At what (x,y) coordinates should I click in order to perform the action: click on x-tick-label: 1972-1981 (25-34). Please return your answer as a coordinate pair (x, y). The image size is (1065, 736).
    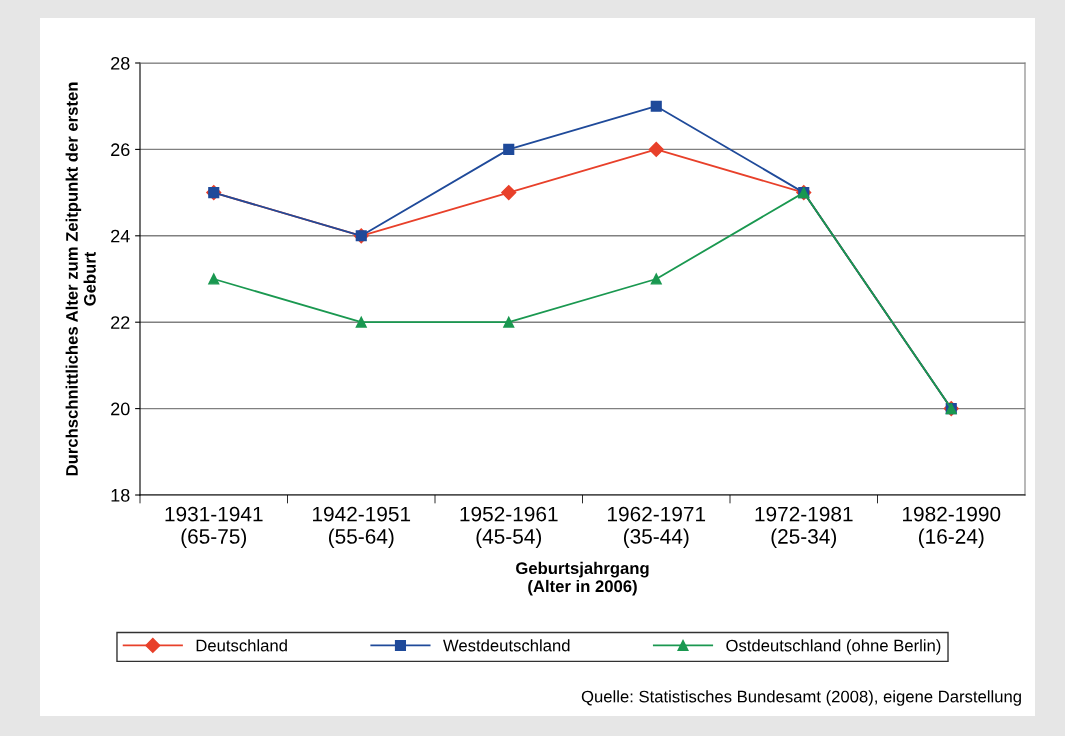
    Looking at the image, I should click on (804, 527).